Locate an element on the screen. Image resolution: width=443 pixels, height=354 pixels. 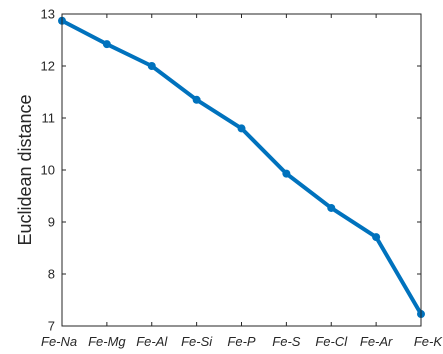
y-tick-label: 11 is located at coordinates (49, 118).